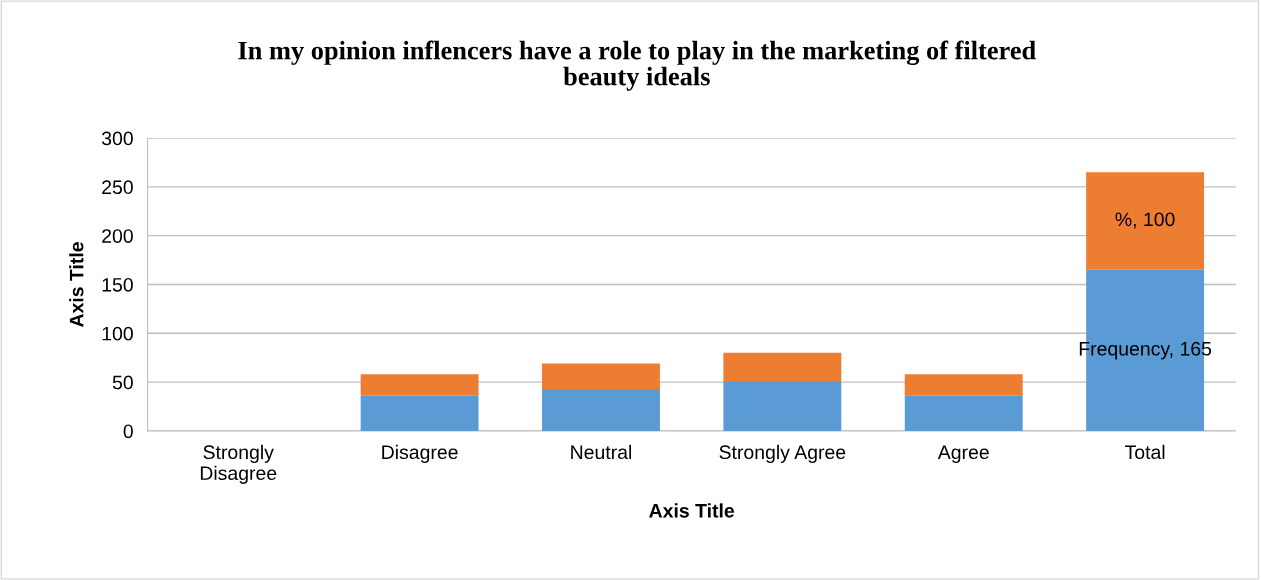  I want to click on y-tick-label: 100, so click(117, 333).